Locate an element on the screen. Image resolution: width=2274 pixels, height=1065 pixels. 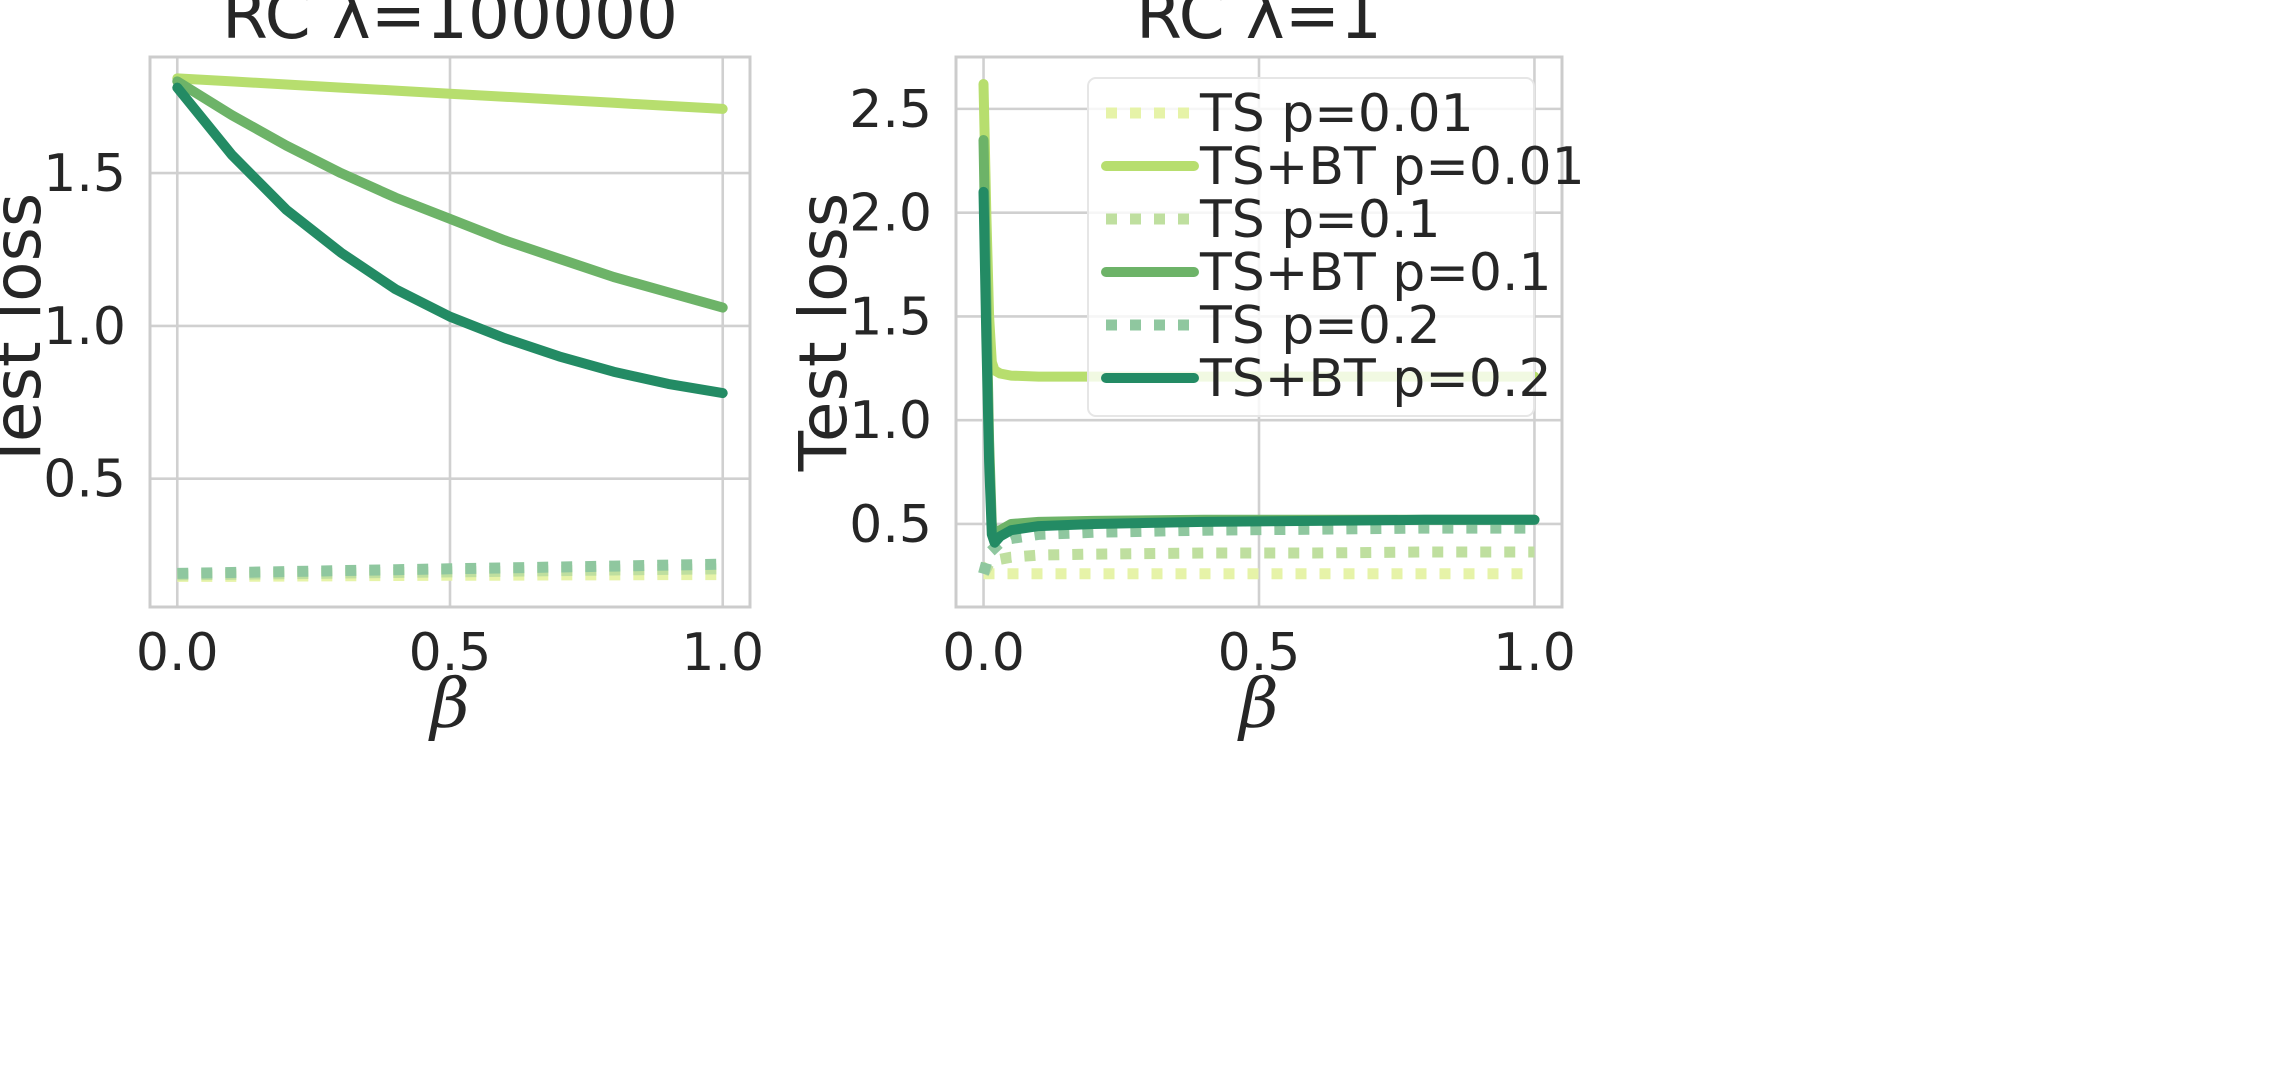
legend-label: TS+BT p=0.2 is located at coordinates (1375, 379).